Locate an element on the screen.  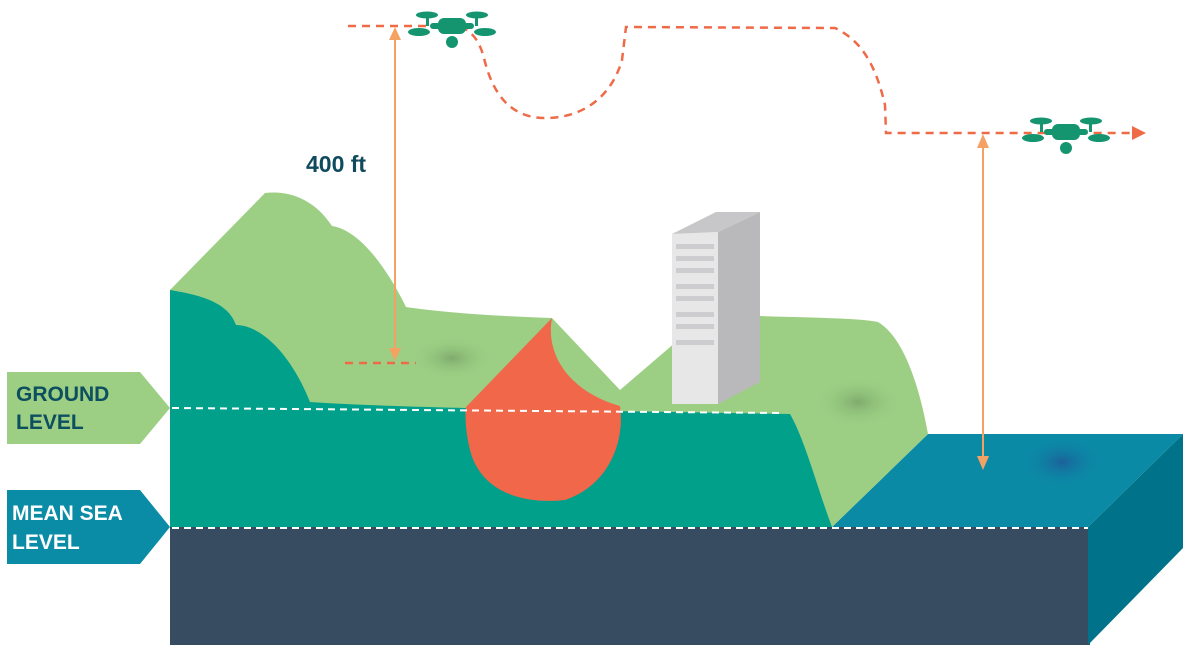
altitude-arrow-right is located at coordinates (983, 302).